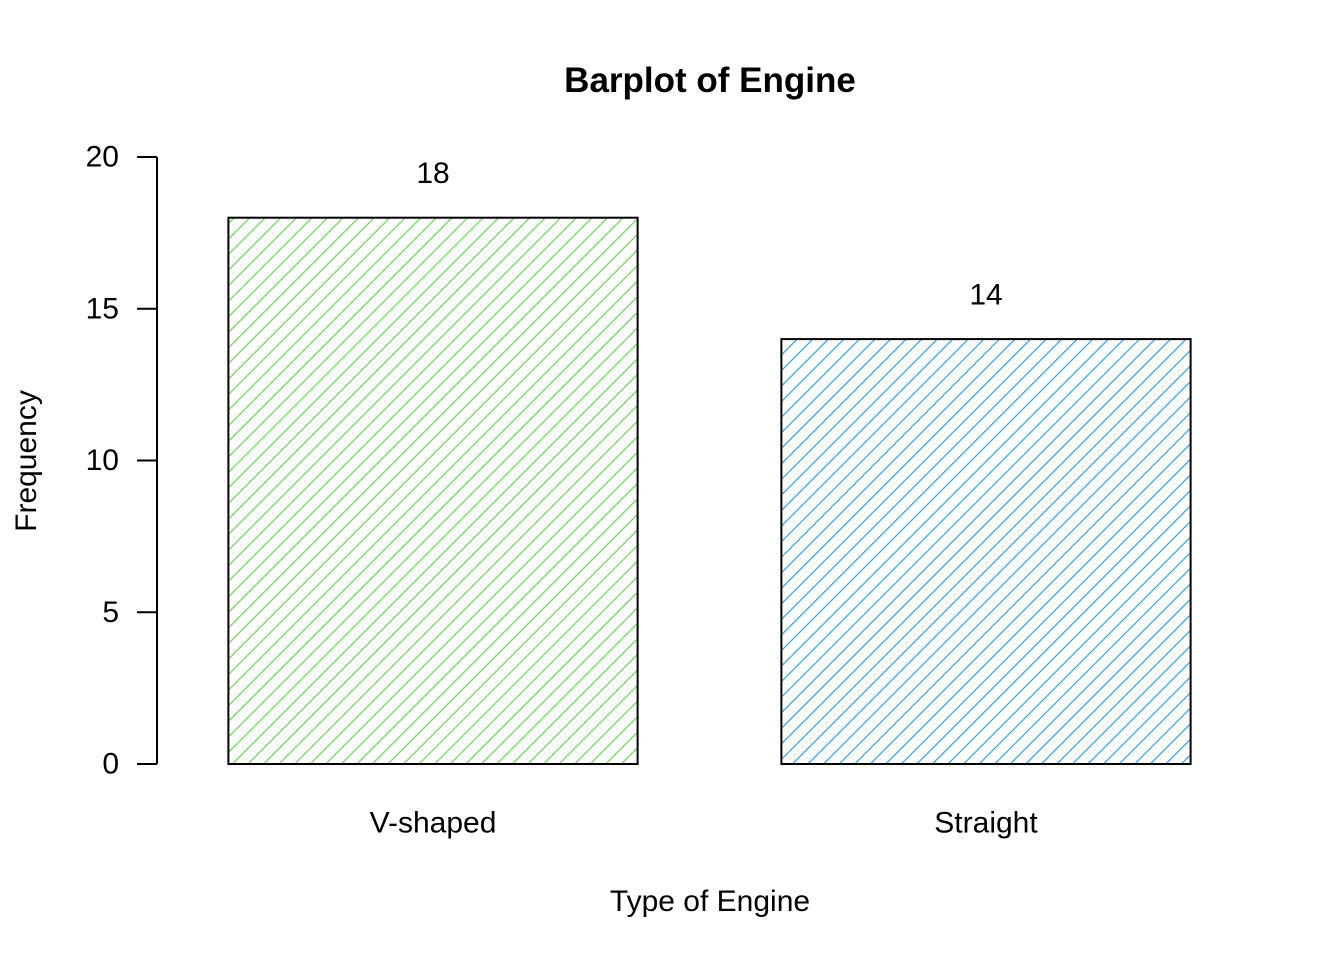 Image resolution: width=1344 pixels, height=960 pixels. I want to click on y-axis-label: Frequency, so click(26, 461).